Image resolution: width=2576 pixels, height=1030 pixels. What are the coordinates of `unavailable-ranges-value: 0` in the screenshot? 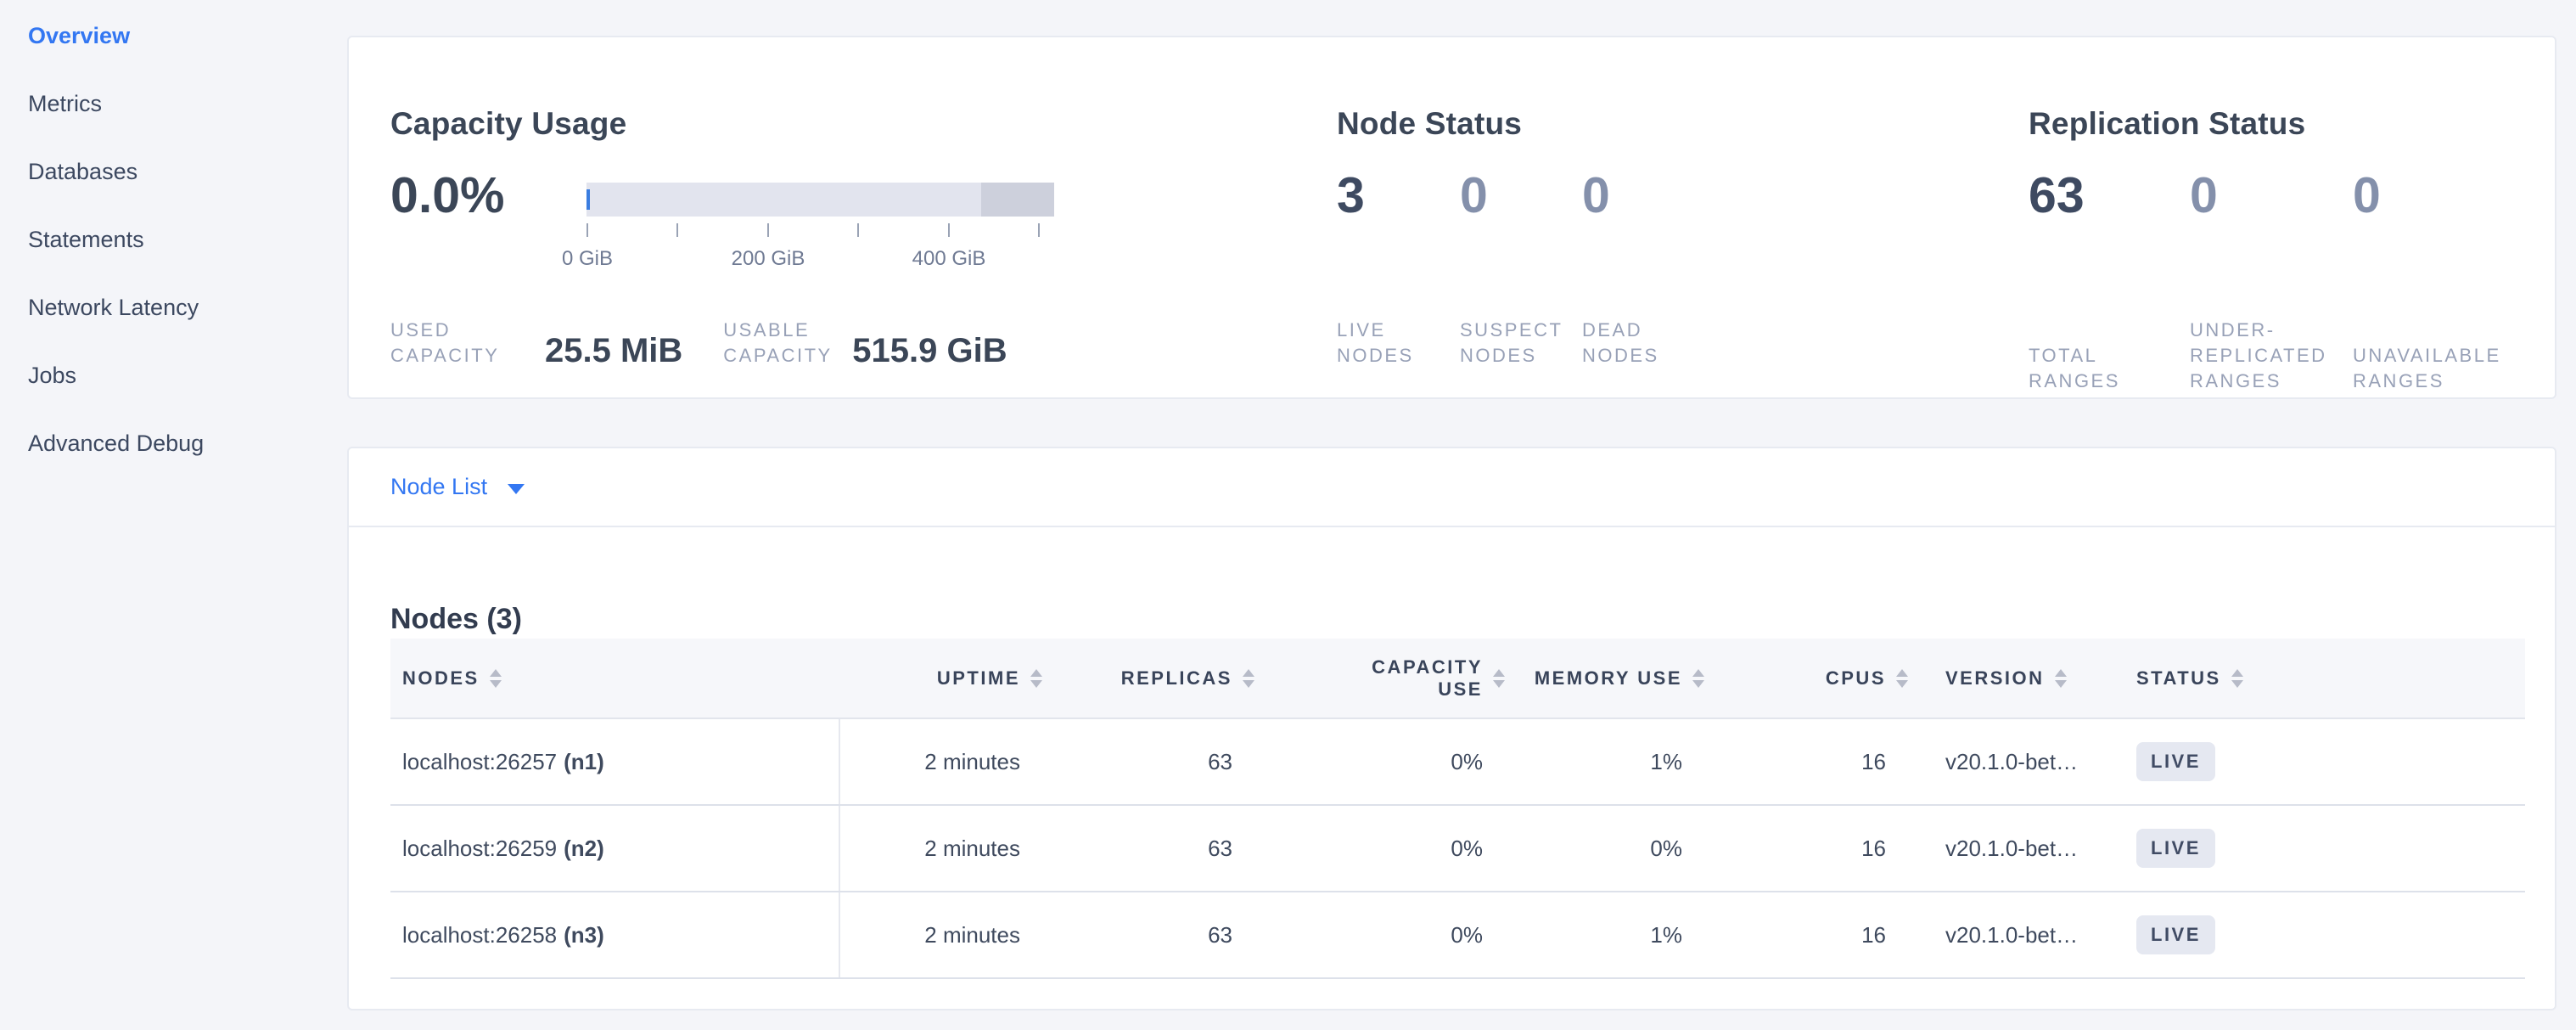 It's located at (2367, 195).